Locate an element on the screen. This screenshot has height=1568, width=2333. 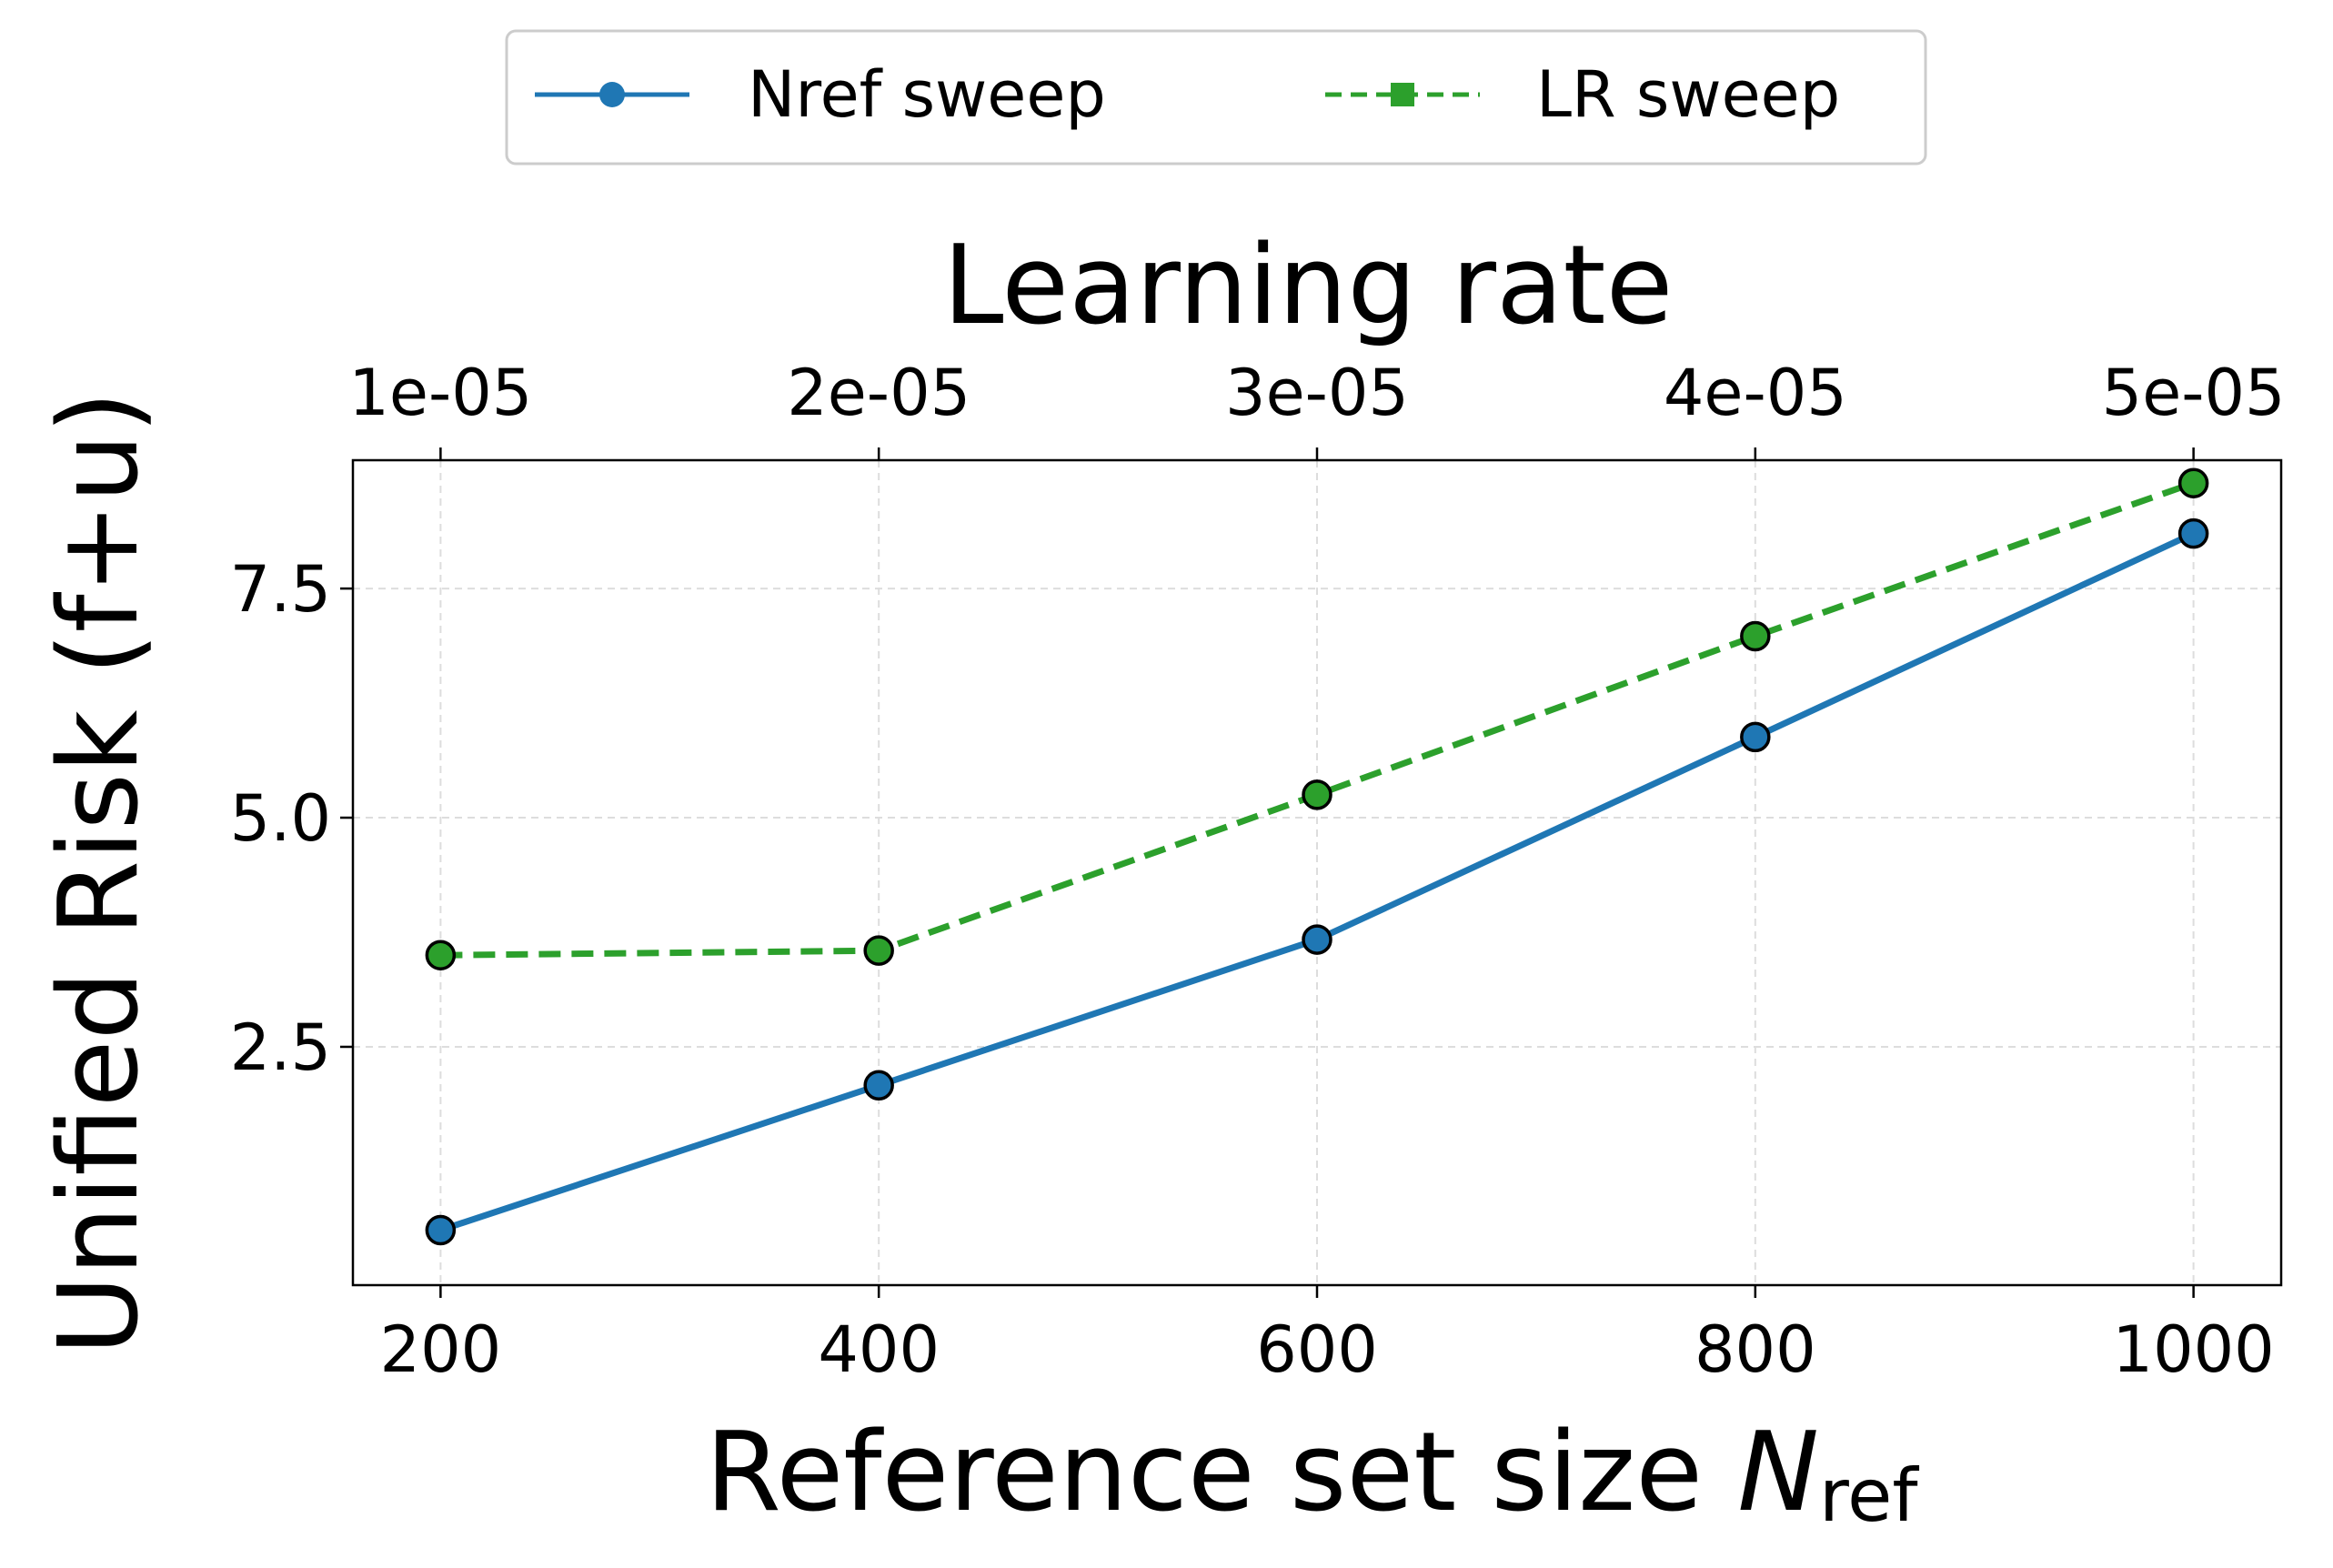
top-tick-label: 3e-05 is located at coordinates (1317, 393).